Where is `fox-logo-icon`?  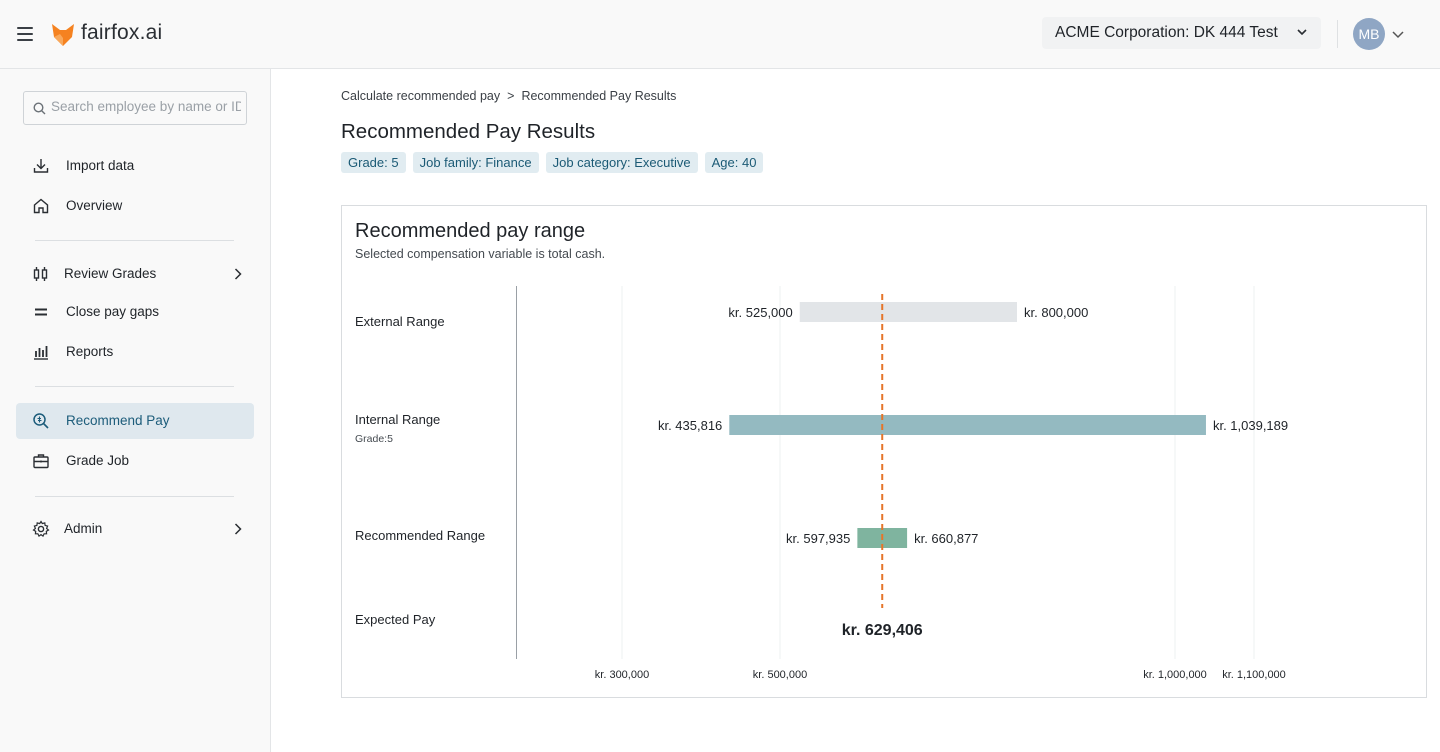
fox-logo-icon is located at coordinates (63, 35).